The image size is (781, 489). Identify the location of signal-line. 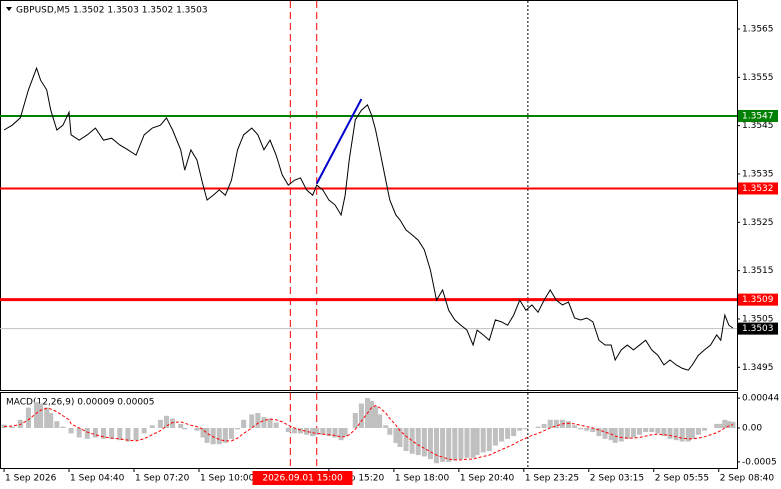
(369, 433).